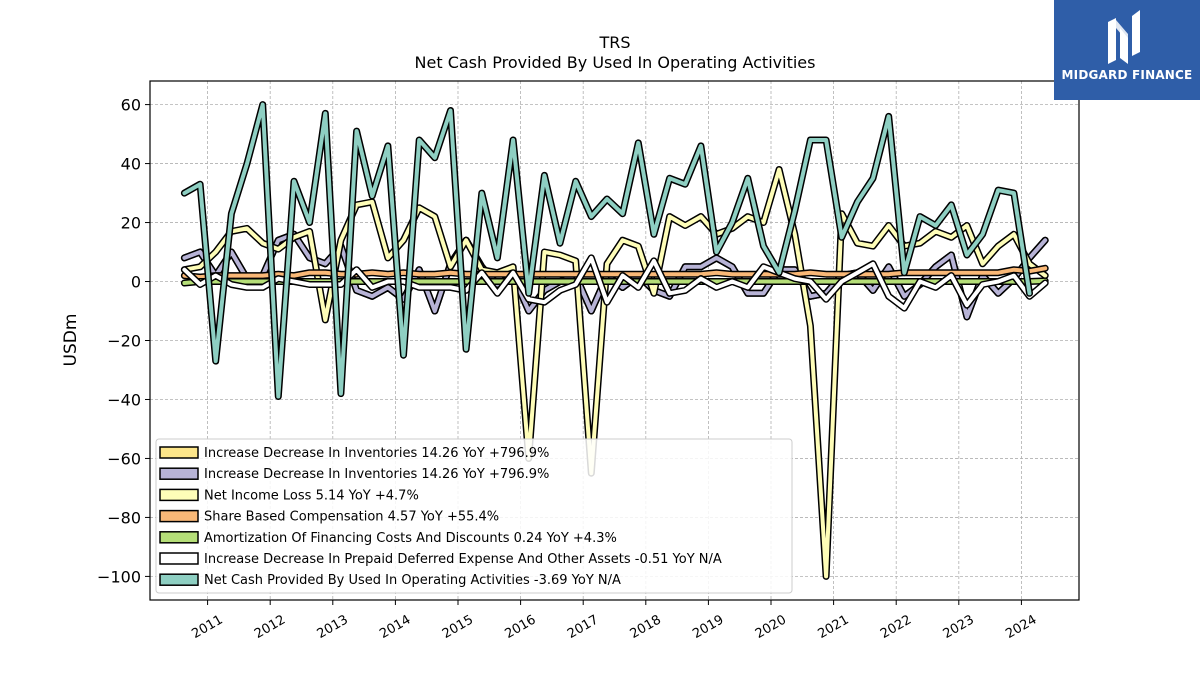 This screenshot has height=675, width=1200. I want to click on x-tick-label: 2016, so click(520, 627).